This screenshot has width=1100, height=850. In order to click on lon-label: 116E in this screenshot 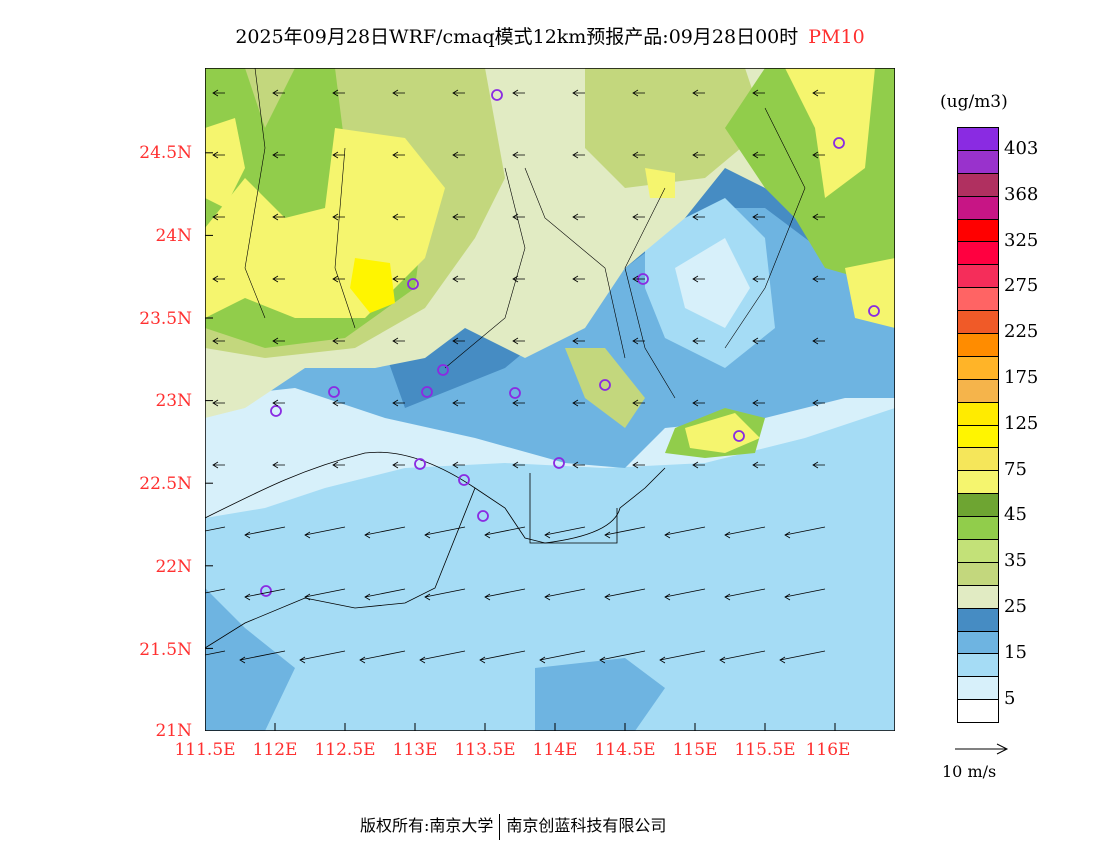, I will do `click(828, 750)`.